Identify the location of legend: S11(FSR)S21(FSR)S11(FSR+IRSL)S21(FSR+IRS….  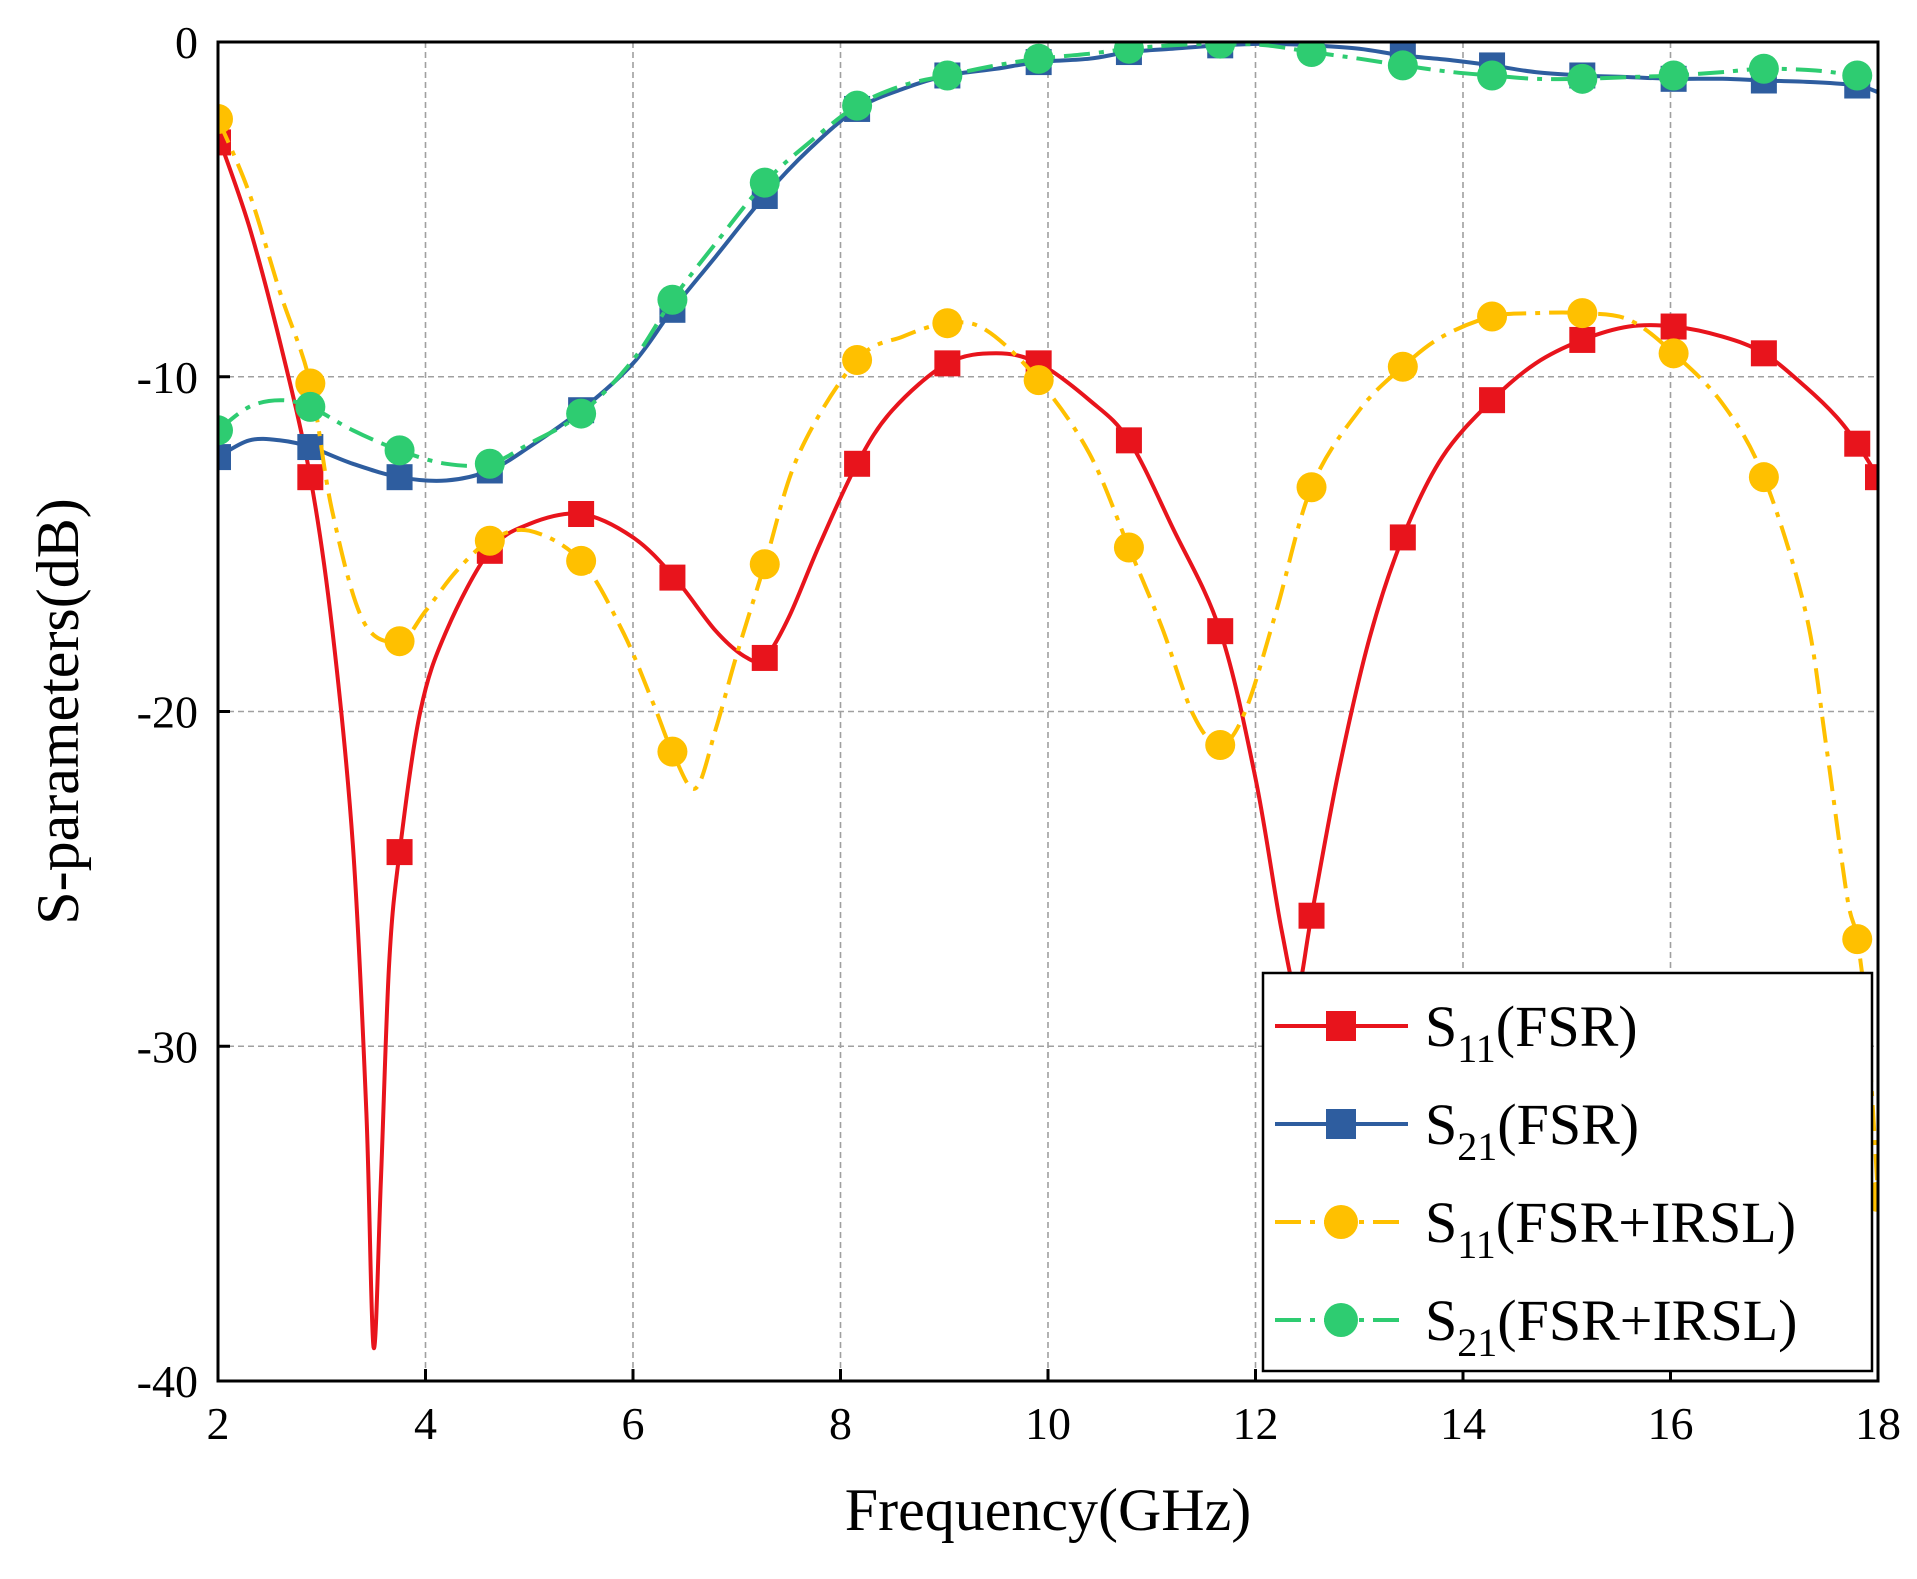
(1567, 1172).